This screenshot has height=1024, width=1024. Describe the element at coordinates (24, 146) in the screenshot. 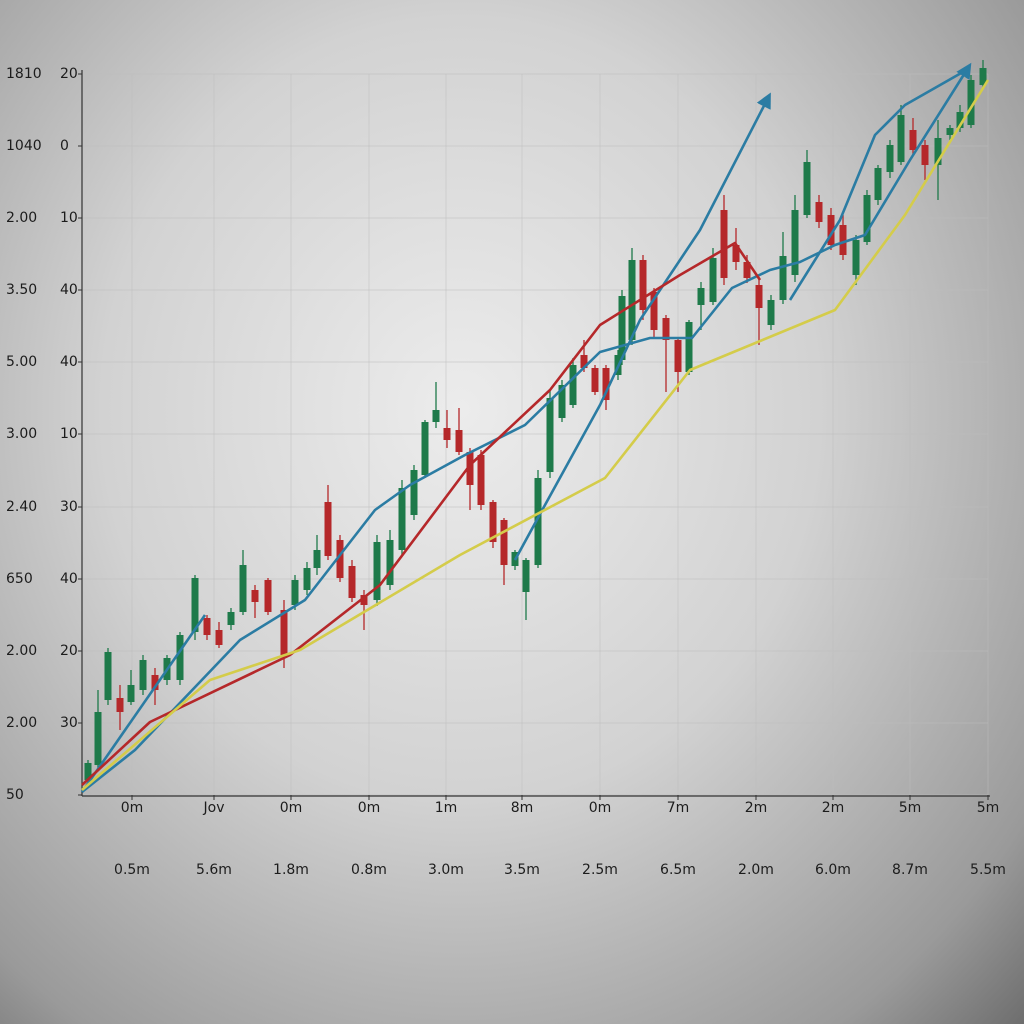

I see `y-tick-label: 1040` at that location.